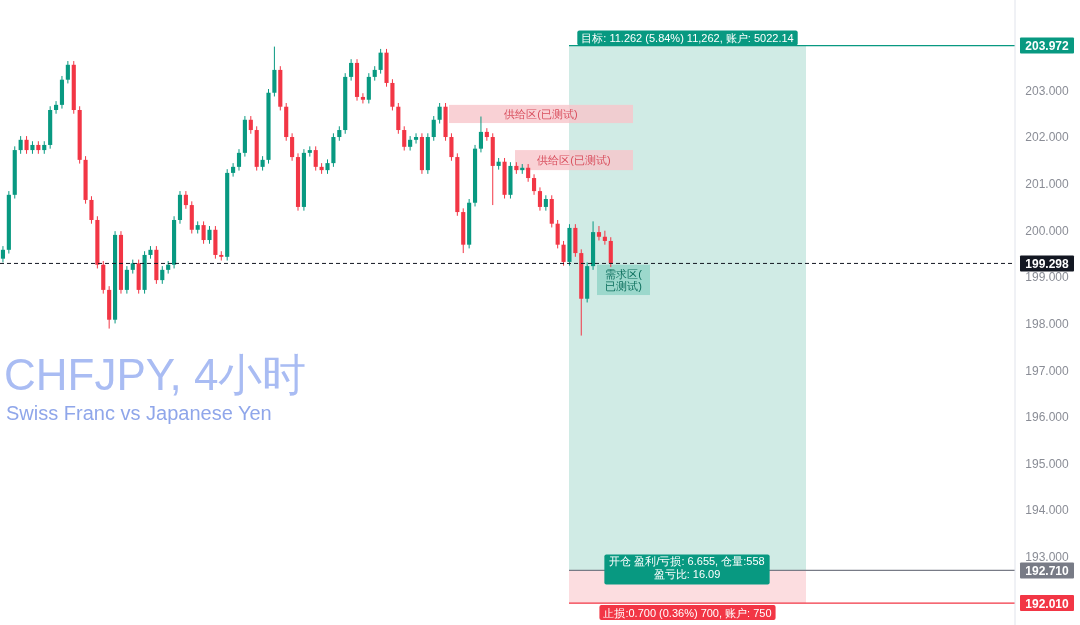 Image resolution: width=1080 pixels, height=625 pixels. I want to click on ref-line-label: 199.298, so click(1047, 263).